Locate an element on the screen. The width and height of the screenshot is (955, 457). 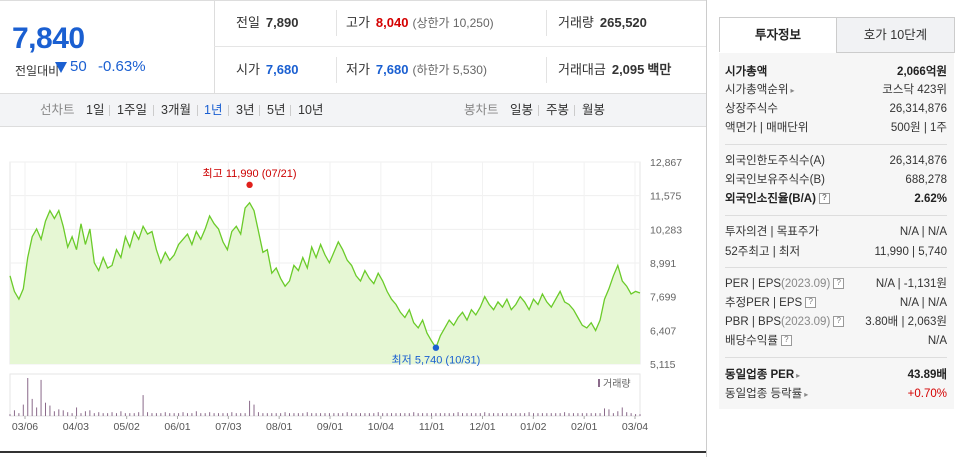
sector-chg-text: 동일업종 등락률 is located at coordinates (764, 394).